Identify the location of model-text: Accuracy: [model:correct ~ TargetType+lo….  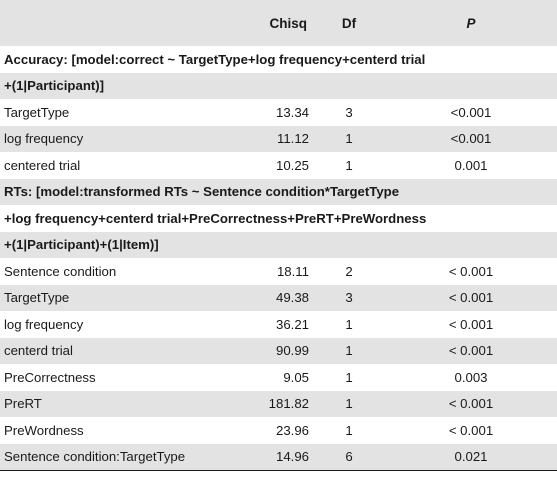
(215, 59).